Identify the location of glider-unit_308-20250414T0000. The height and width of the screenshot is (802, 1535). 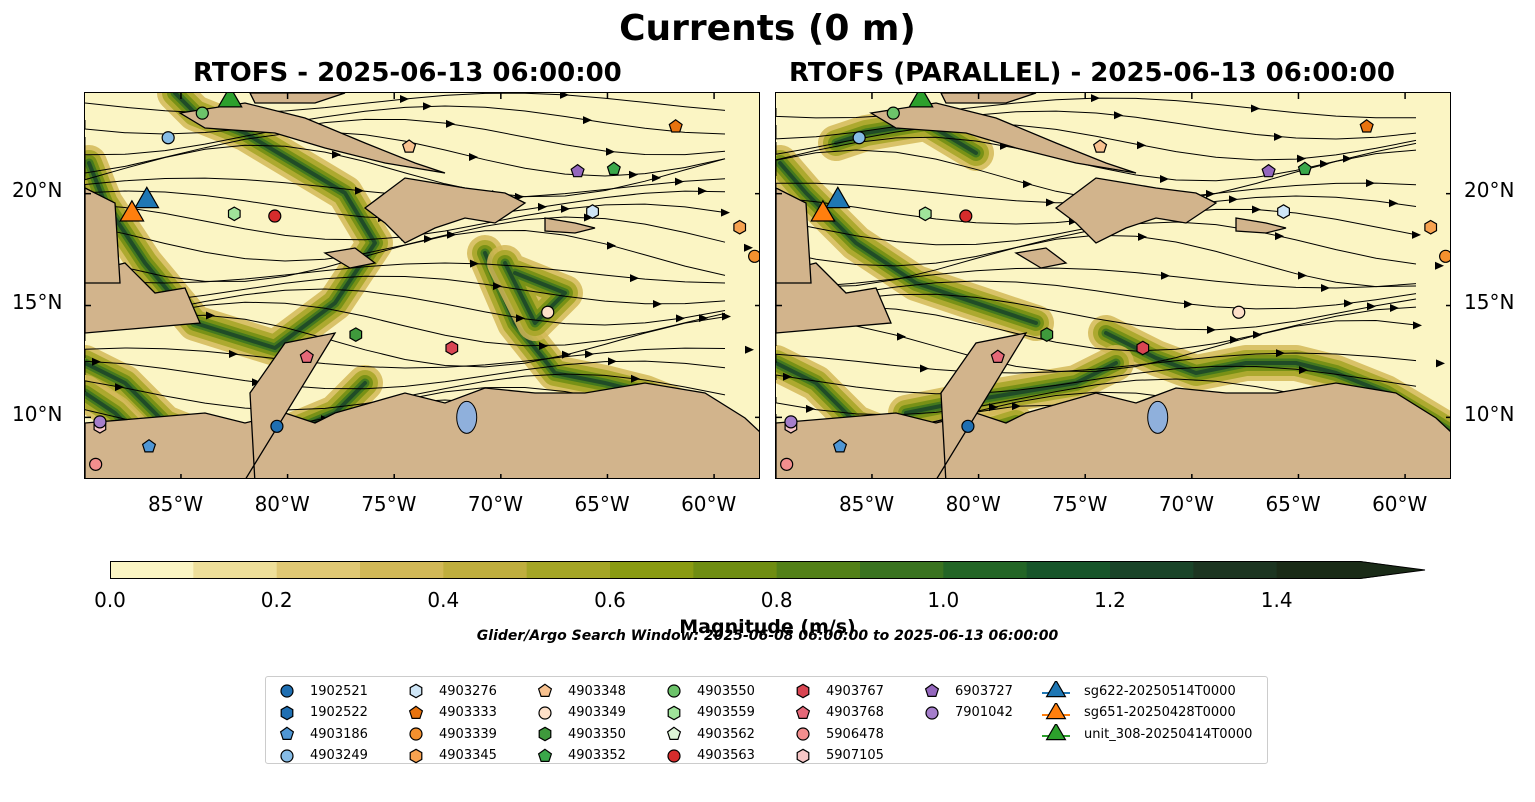
(230, 100).